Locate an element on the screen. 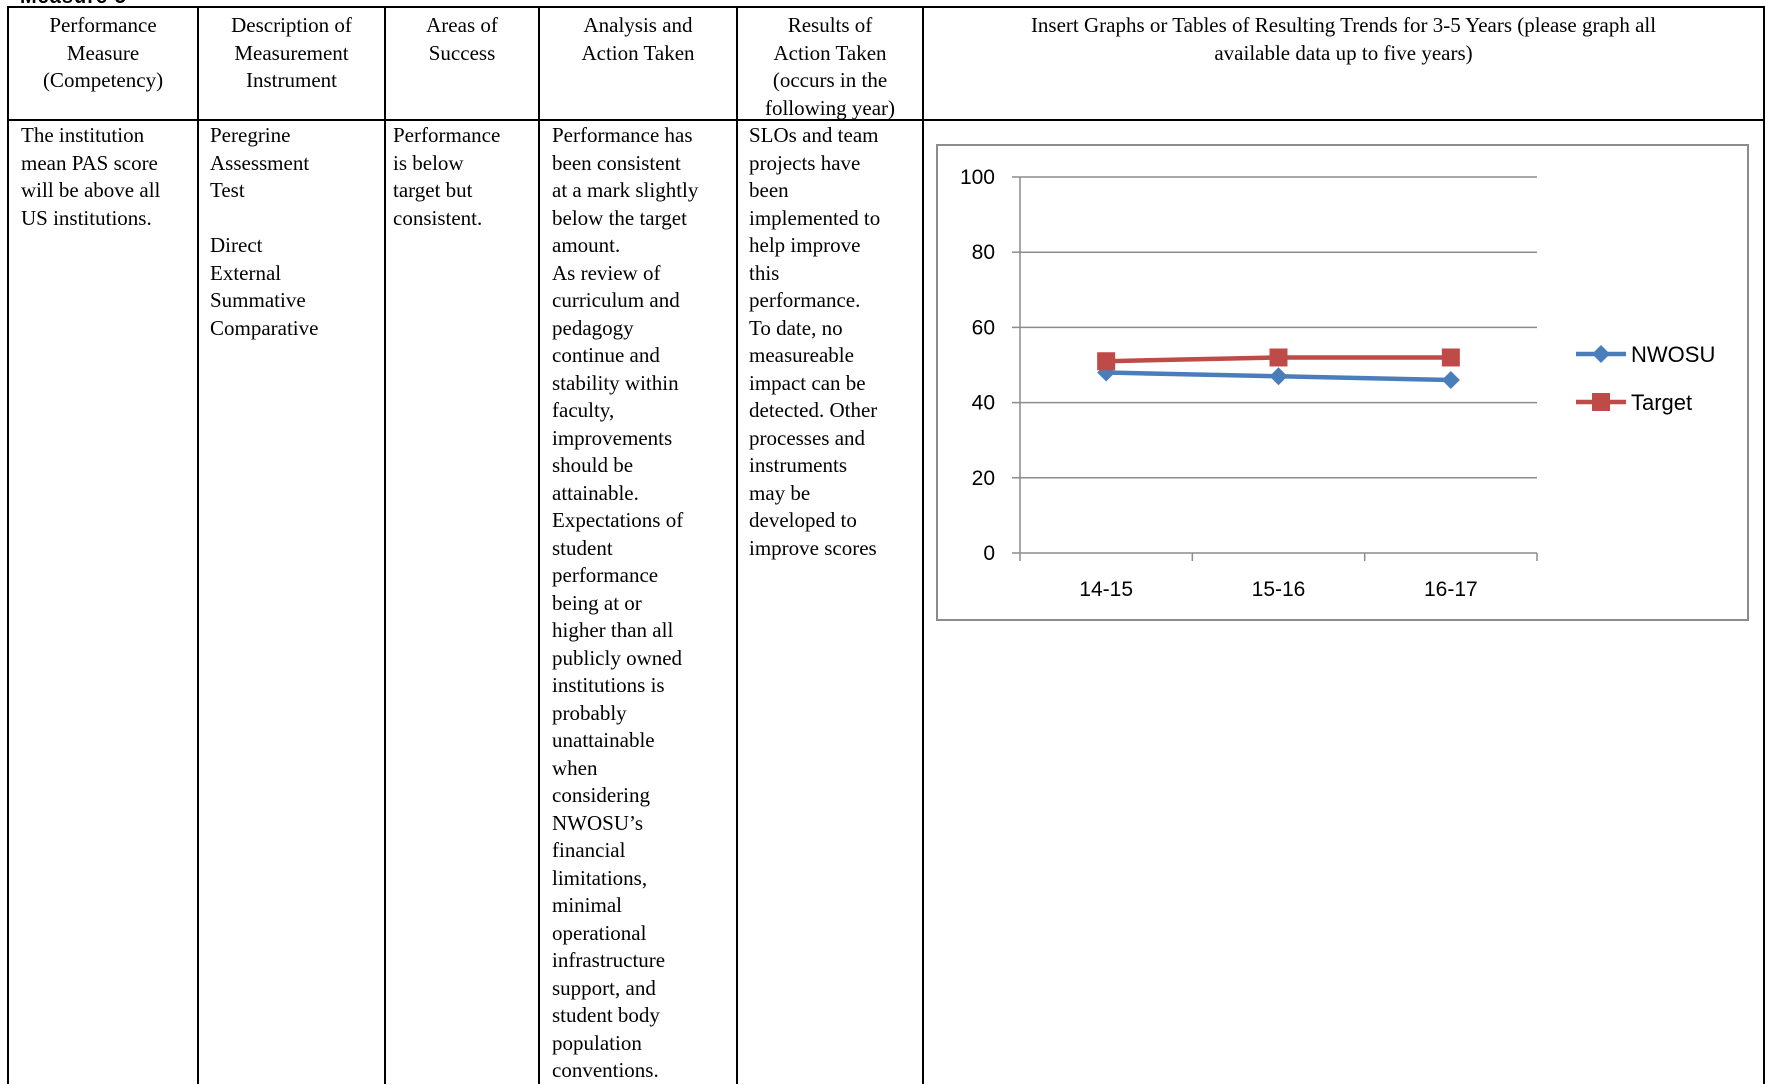 The height and width of the screenshot is (1085, 1765). text-line: publicly owned is located at coordinates (617, 657).